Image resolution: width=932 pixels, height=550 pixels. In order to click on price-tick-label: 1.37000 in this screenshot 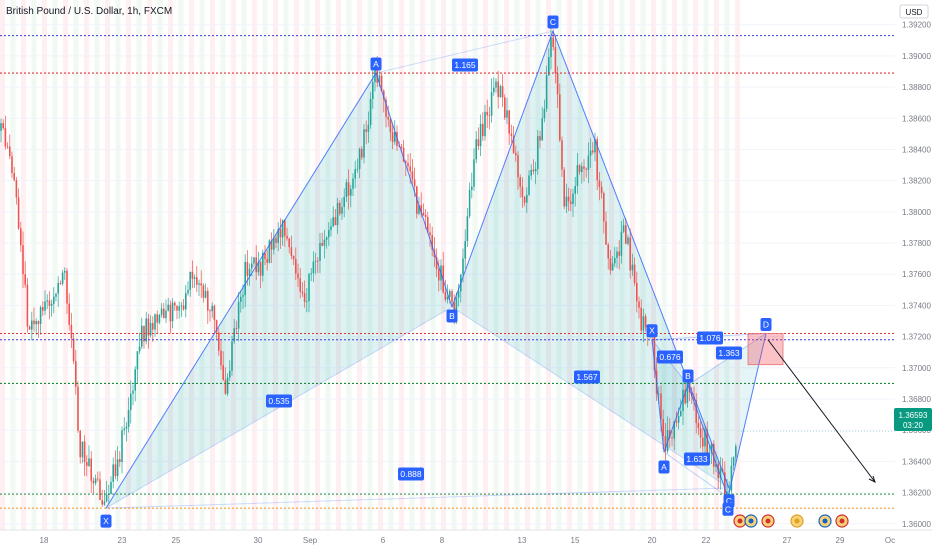, I will do `click(916, 368)`.